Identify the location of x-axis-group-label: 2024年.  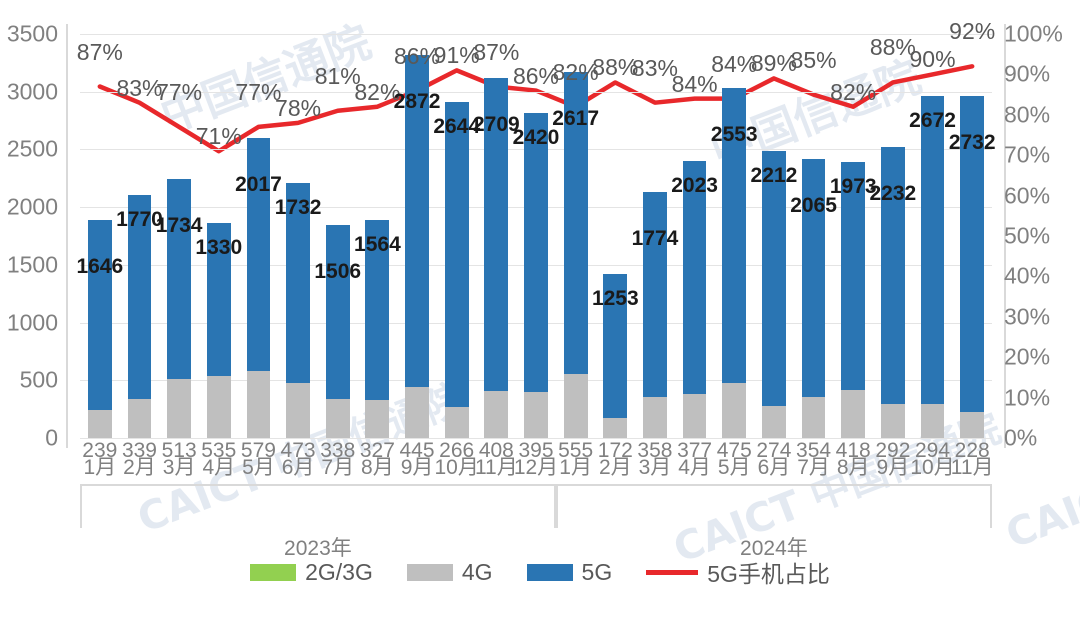
(774, 548).